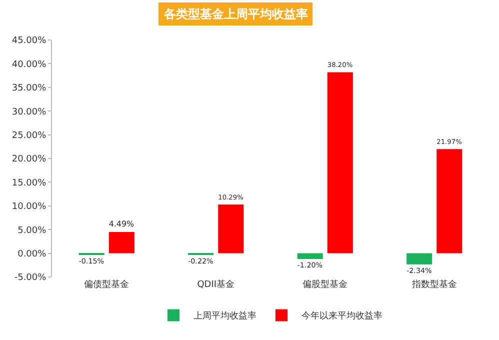 This screenshot has width=499, height=340. What do you see at coordinates (216, 284) in the screenshot?
I see `x-tick-label: QDII基金` at bounding box center [216, 284].